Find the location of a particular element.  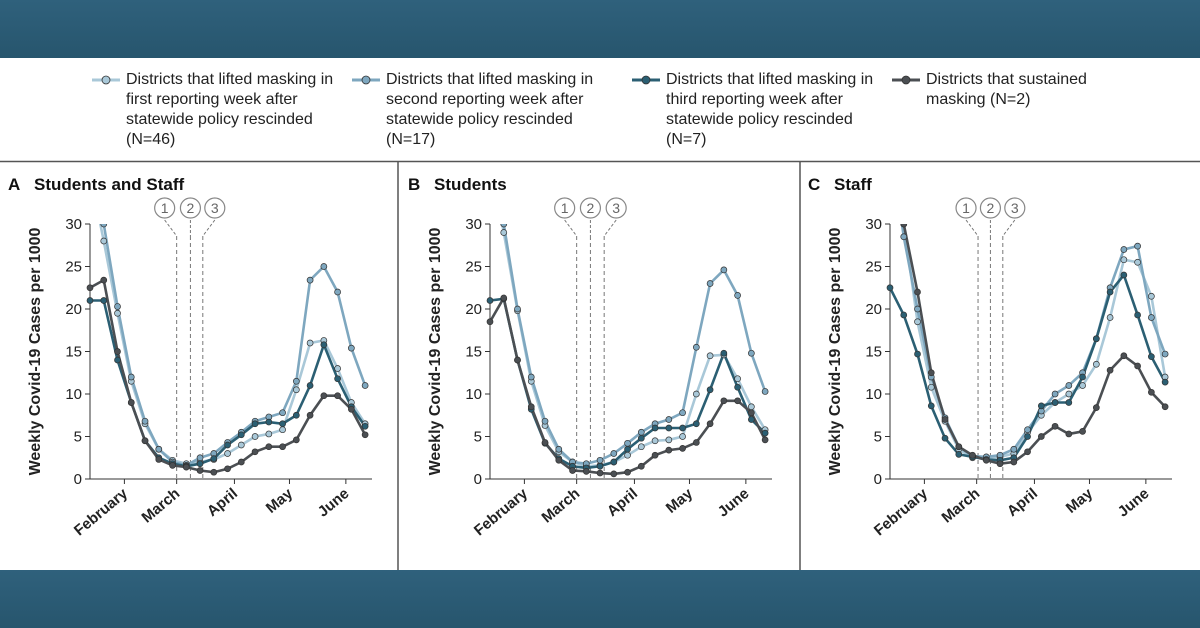

panel-title: Students and Staff is located at coordinates (109, 184).